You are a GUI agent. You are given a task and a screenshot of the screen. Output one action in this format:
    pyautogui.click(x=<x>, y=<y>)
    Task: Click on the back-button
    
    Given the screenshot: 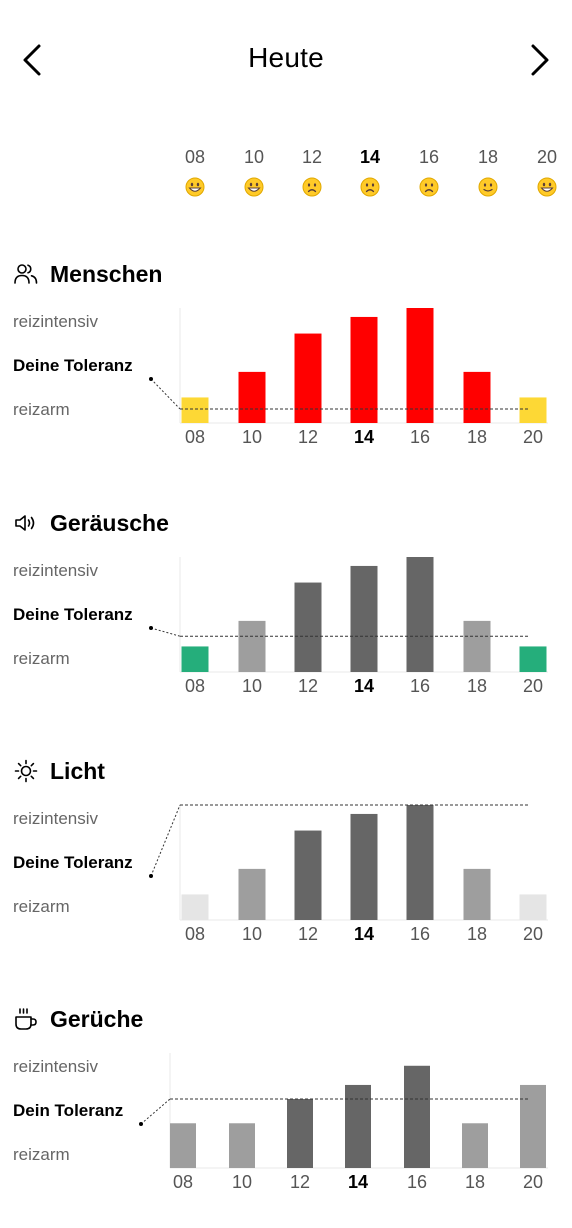 What is the action you would take?
    pyautogui.click(x=33, y=60)
    